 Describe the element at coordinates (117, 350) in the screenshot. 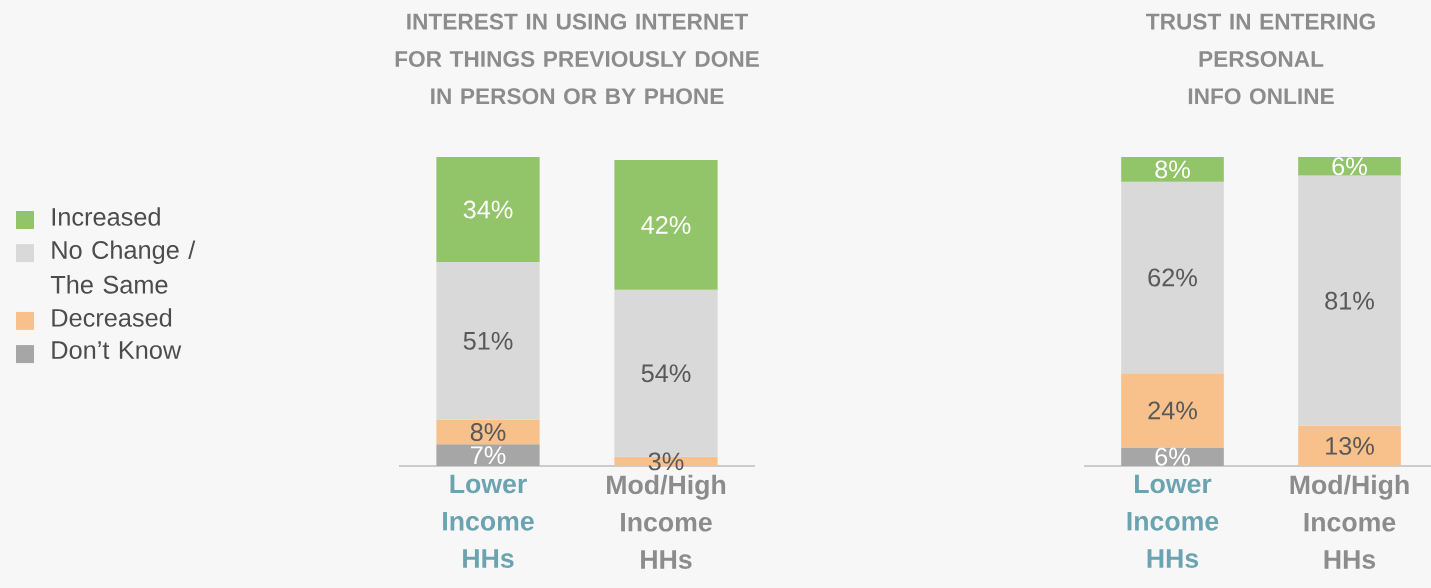

I see `legend-label: Don’t Know` at that location.